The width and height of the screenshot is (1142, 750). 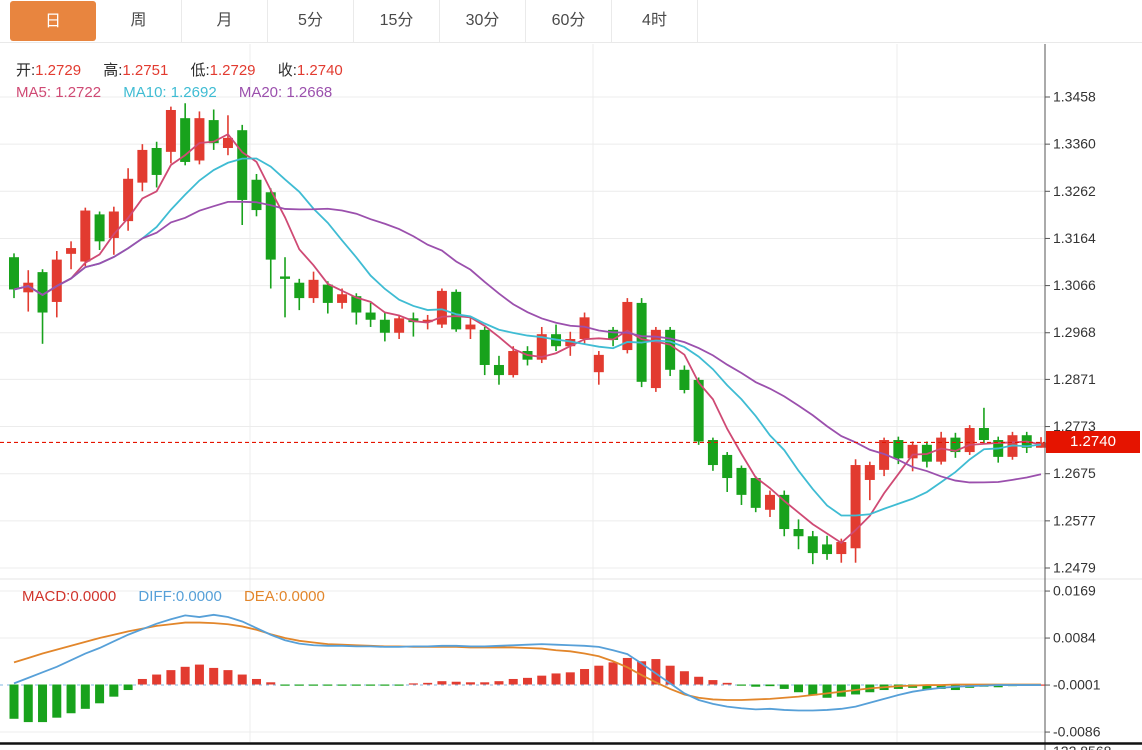 What do you see at coordinates (483, 21) in the screenshot?
I see `tab-30min: 30分` at bounding box center [483, 21].